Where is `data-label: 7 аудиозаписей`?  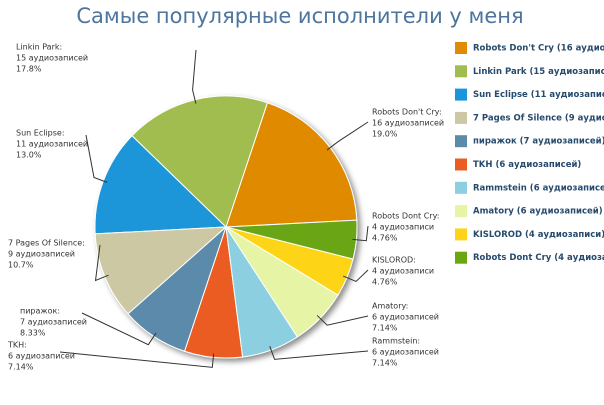 data-label: 7 аудиозаписей is located at coordinates (53, 322).